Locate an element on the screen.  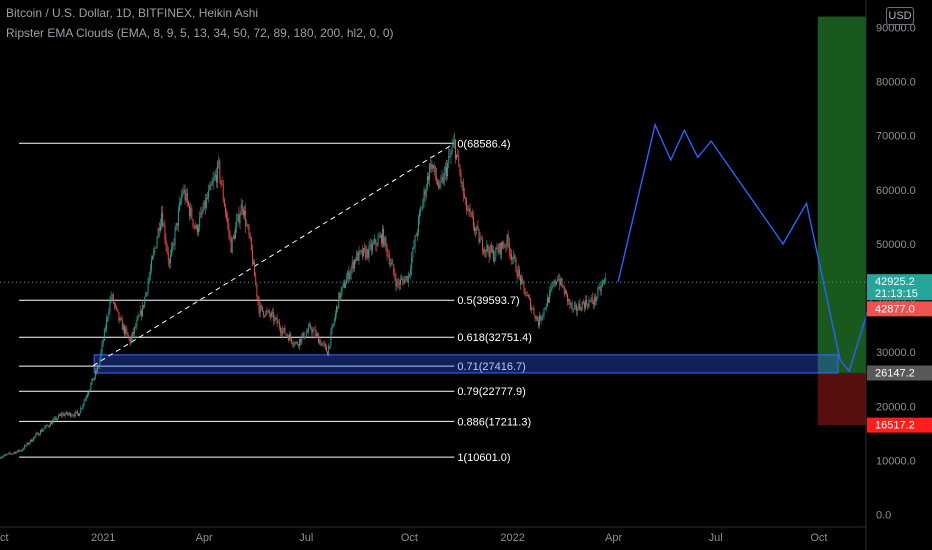
x-tick-label: Oct is located at coordinates (4, 538).